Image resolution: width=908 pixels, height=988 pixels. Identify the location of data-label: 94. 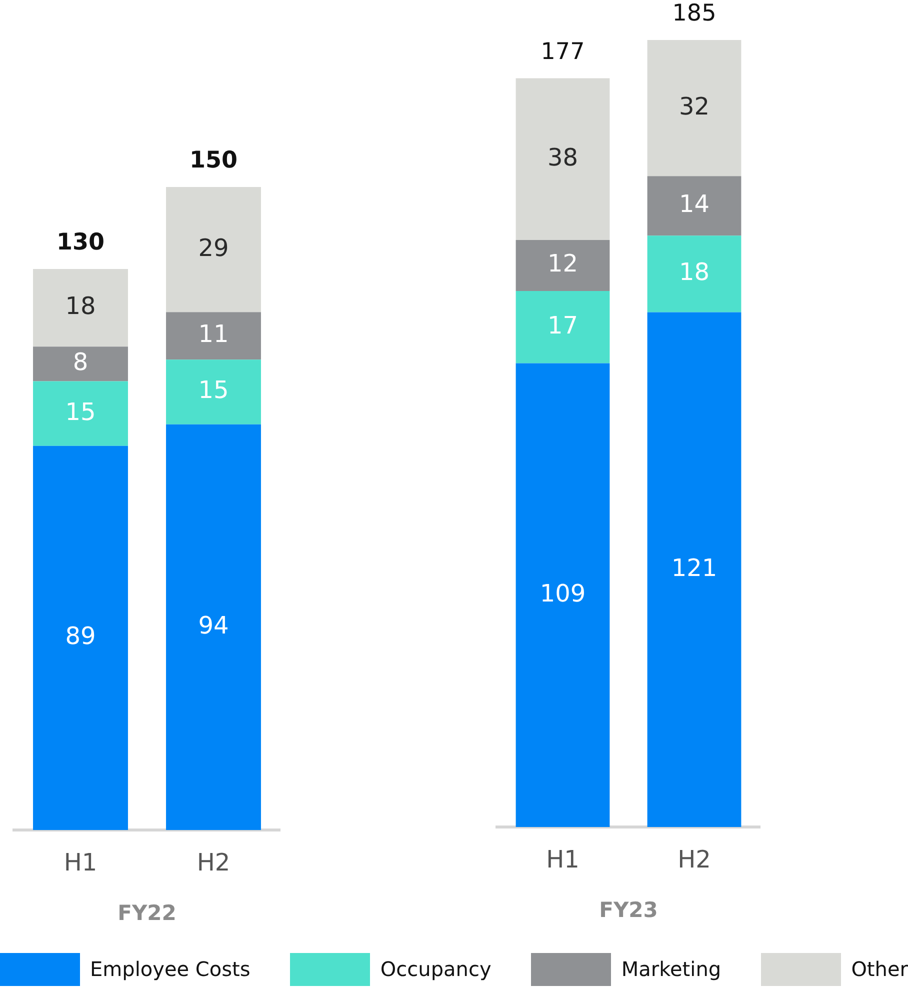
(213, 625).